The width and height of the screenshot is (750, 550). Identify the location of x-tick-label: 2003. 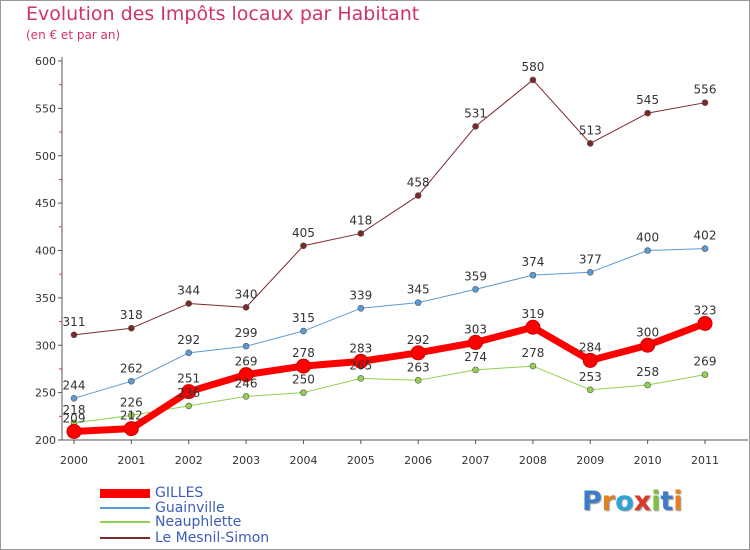
(246, 460).